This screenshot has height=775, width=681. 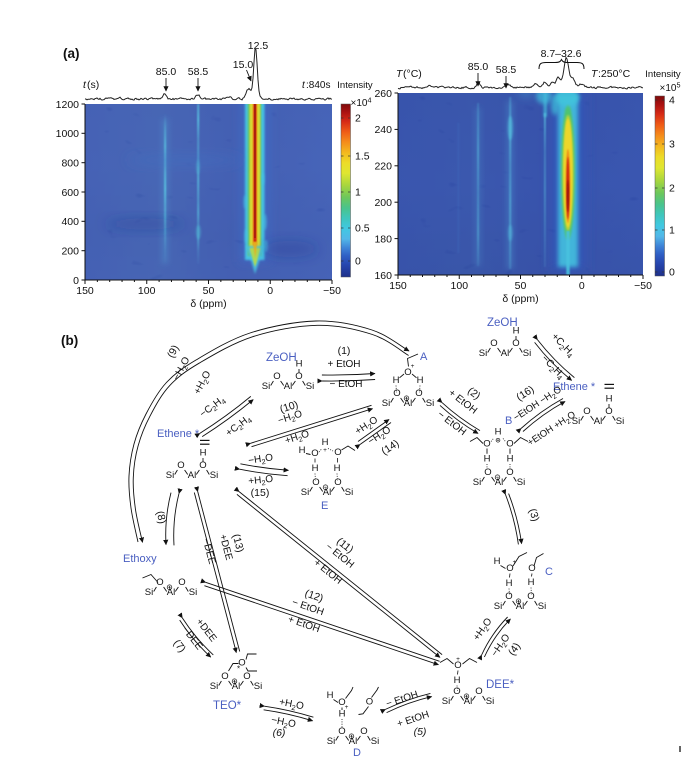 I want to click on svg-text: (b), so click(x=69, y=340).